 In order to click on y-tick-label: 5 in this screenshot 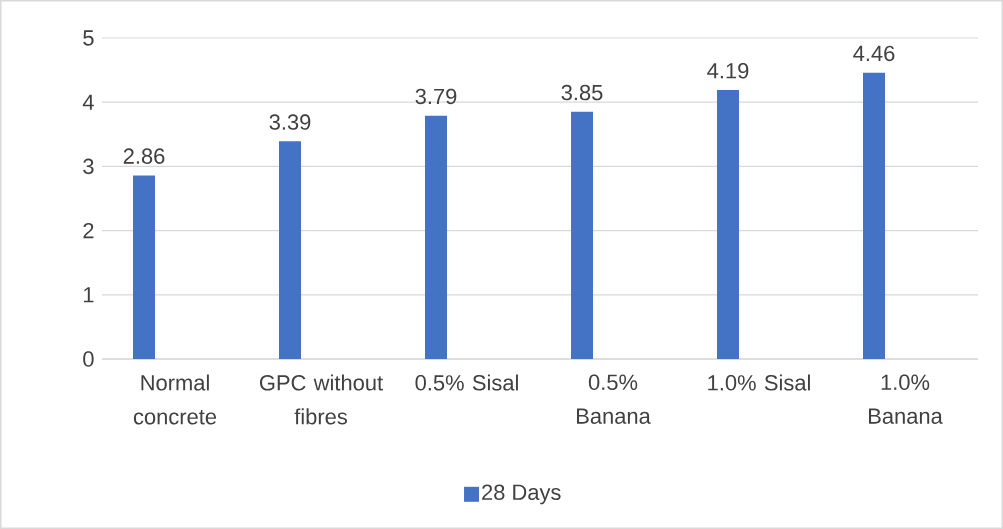, I will do `click(88, 38)`.